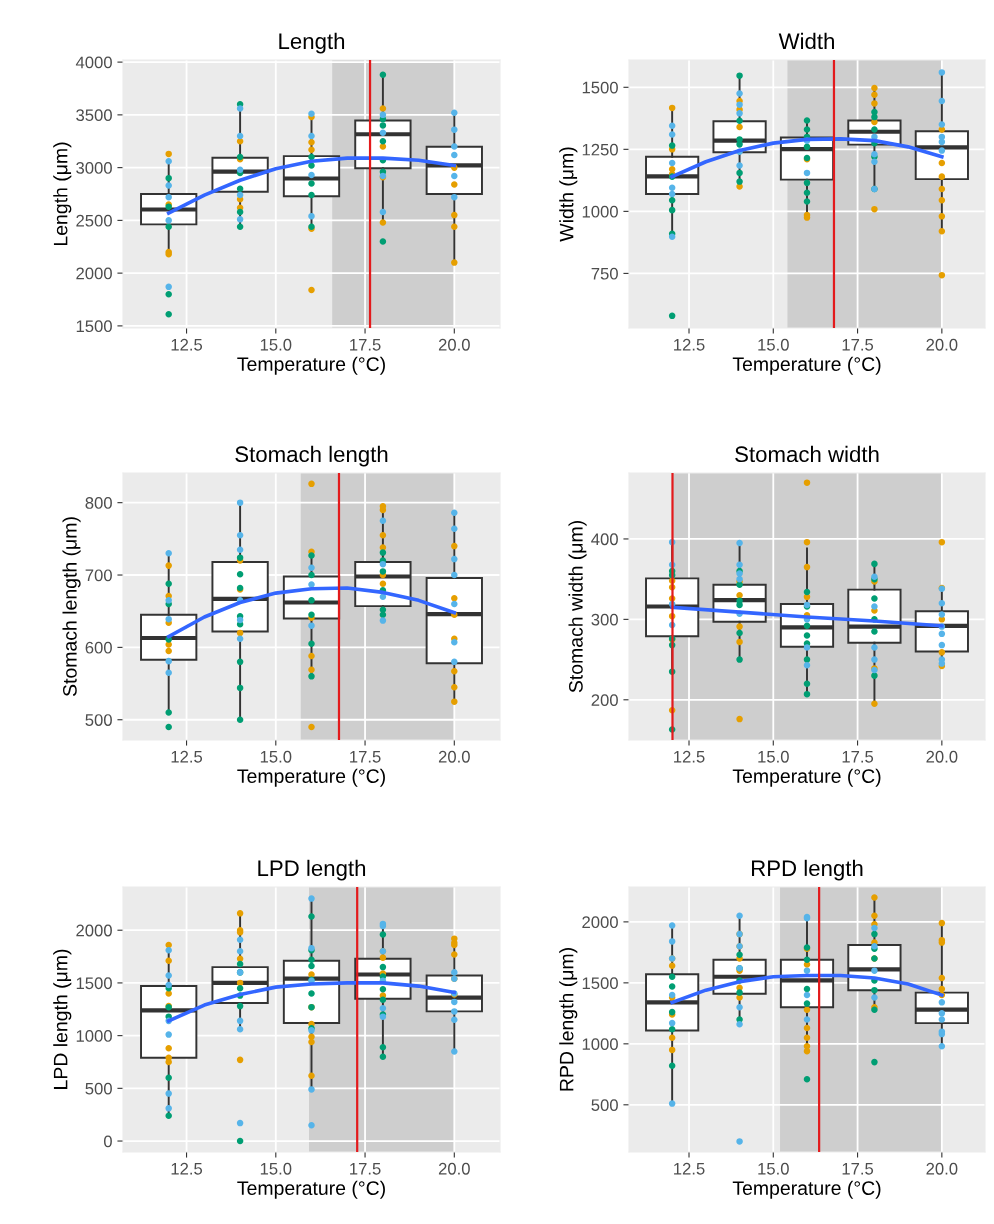 This screenshot has width=994, height=1224. What do you see at coordinates (568, 194) in the screenshot?
I see `y-axis-title: Width (μm)` at bounding box center [568, 194].